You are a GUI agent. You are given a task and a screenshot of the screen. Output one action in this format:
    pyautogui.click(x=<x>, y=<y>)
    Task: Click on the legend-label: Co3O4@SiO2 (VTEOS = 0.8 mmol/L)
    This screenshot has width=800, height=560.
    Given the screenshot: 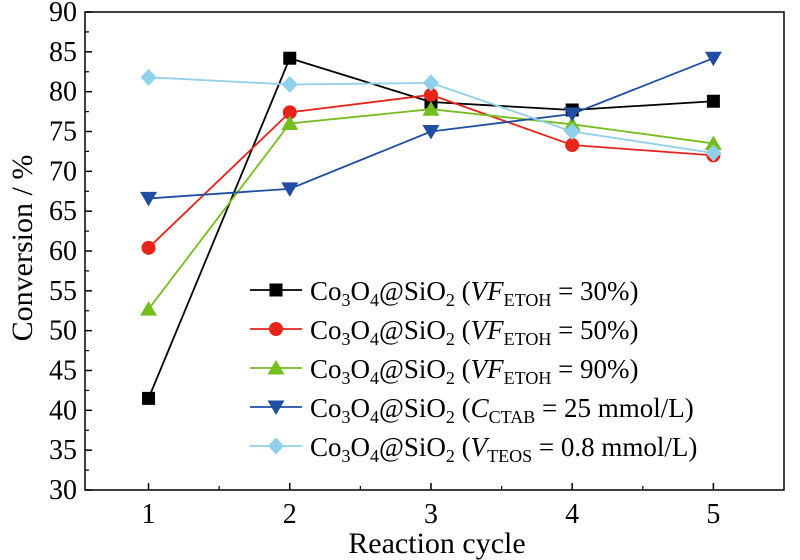 What is the action you would take?
    pyautogui.click(x=503, y=449)
    